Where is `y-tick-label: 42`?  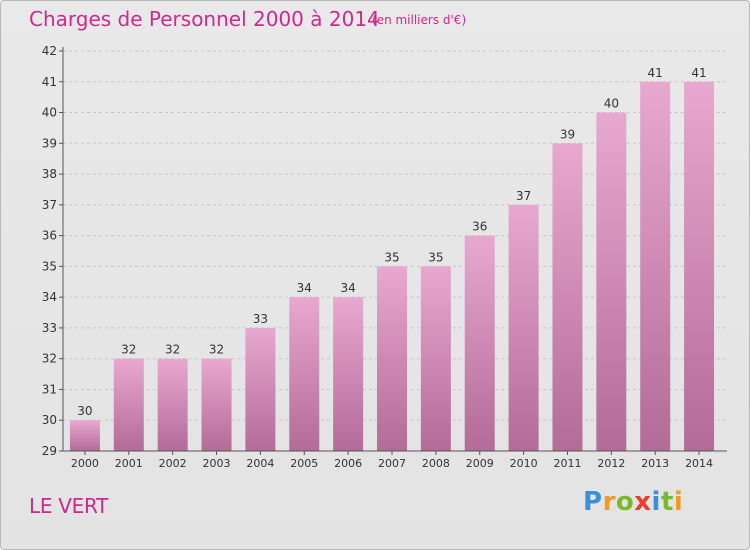 y-tick-label: 42 is located at coordinates (49, 51).